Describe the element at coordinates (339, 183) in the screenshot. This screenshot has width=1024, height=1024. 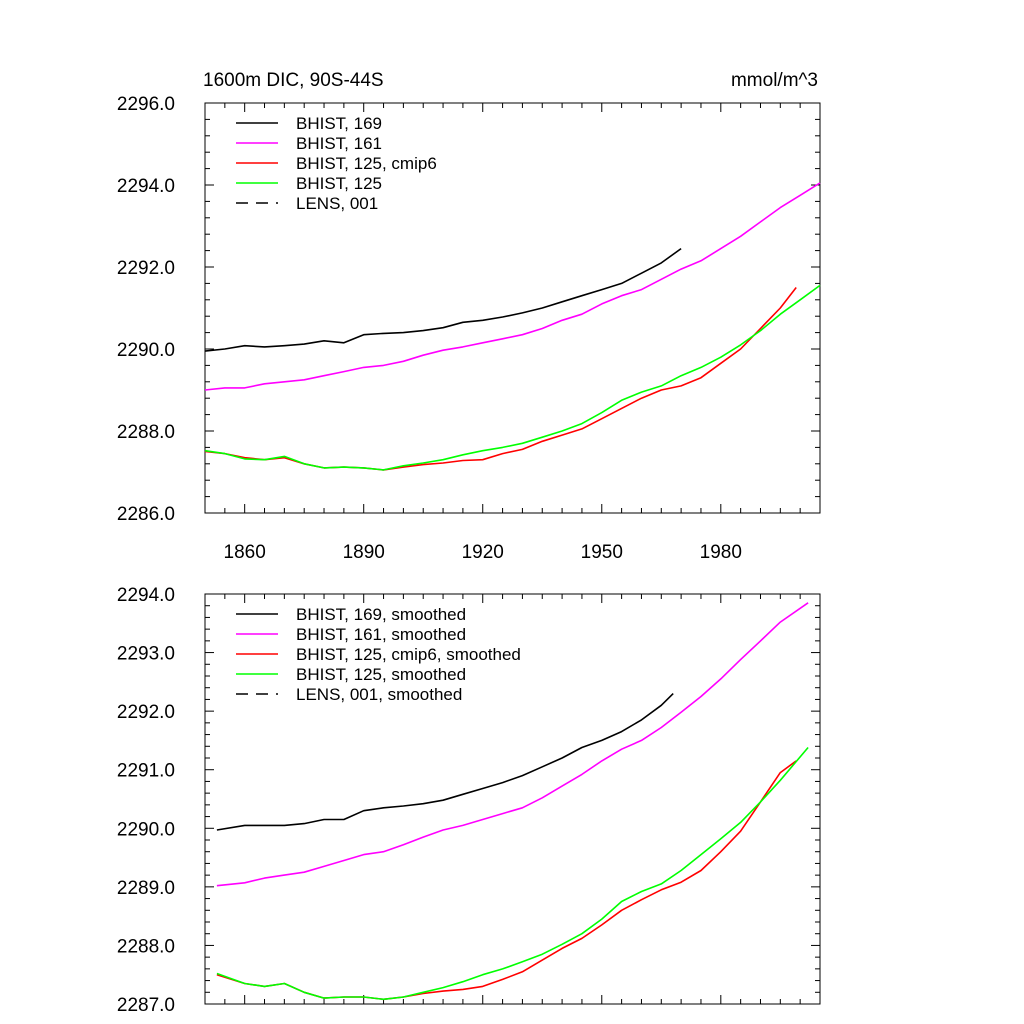
I see `legend-label: BHIST, 125` at that location.